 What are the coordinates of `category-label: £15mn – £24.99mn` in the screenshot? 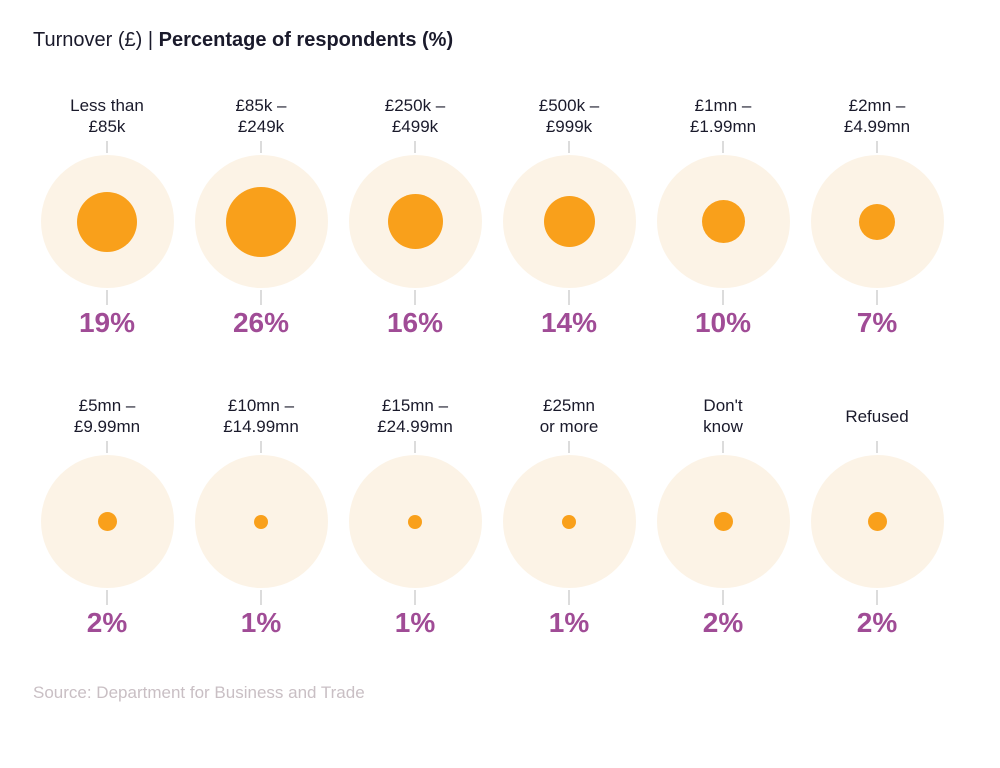 It's located at (415, 416).